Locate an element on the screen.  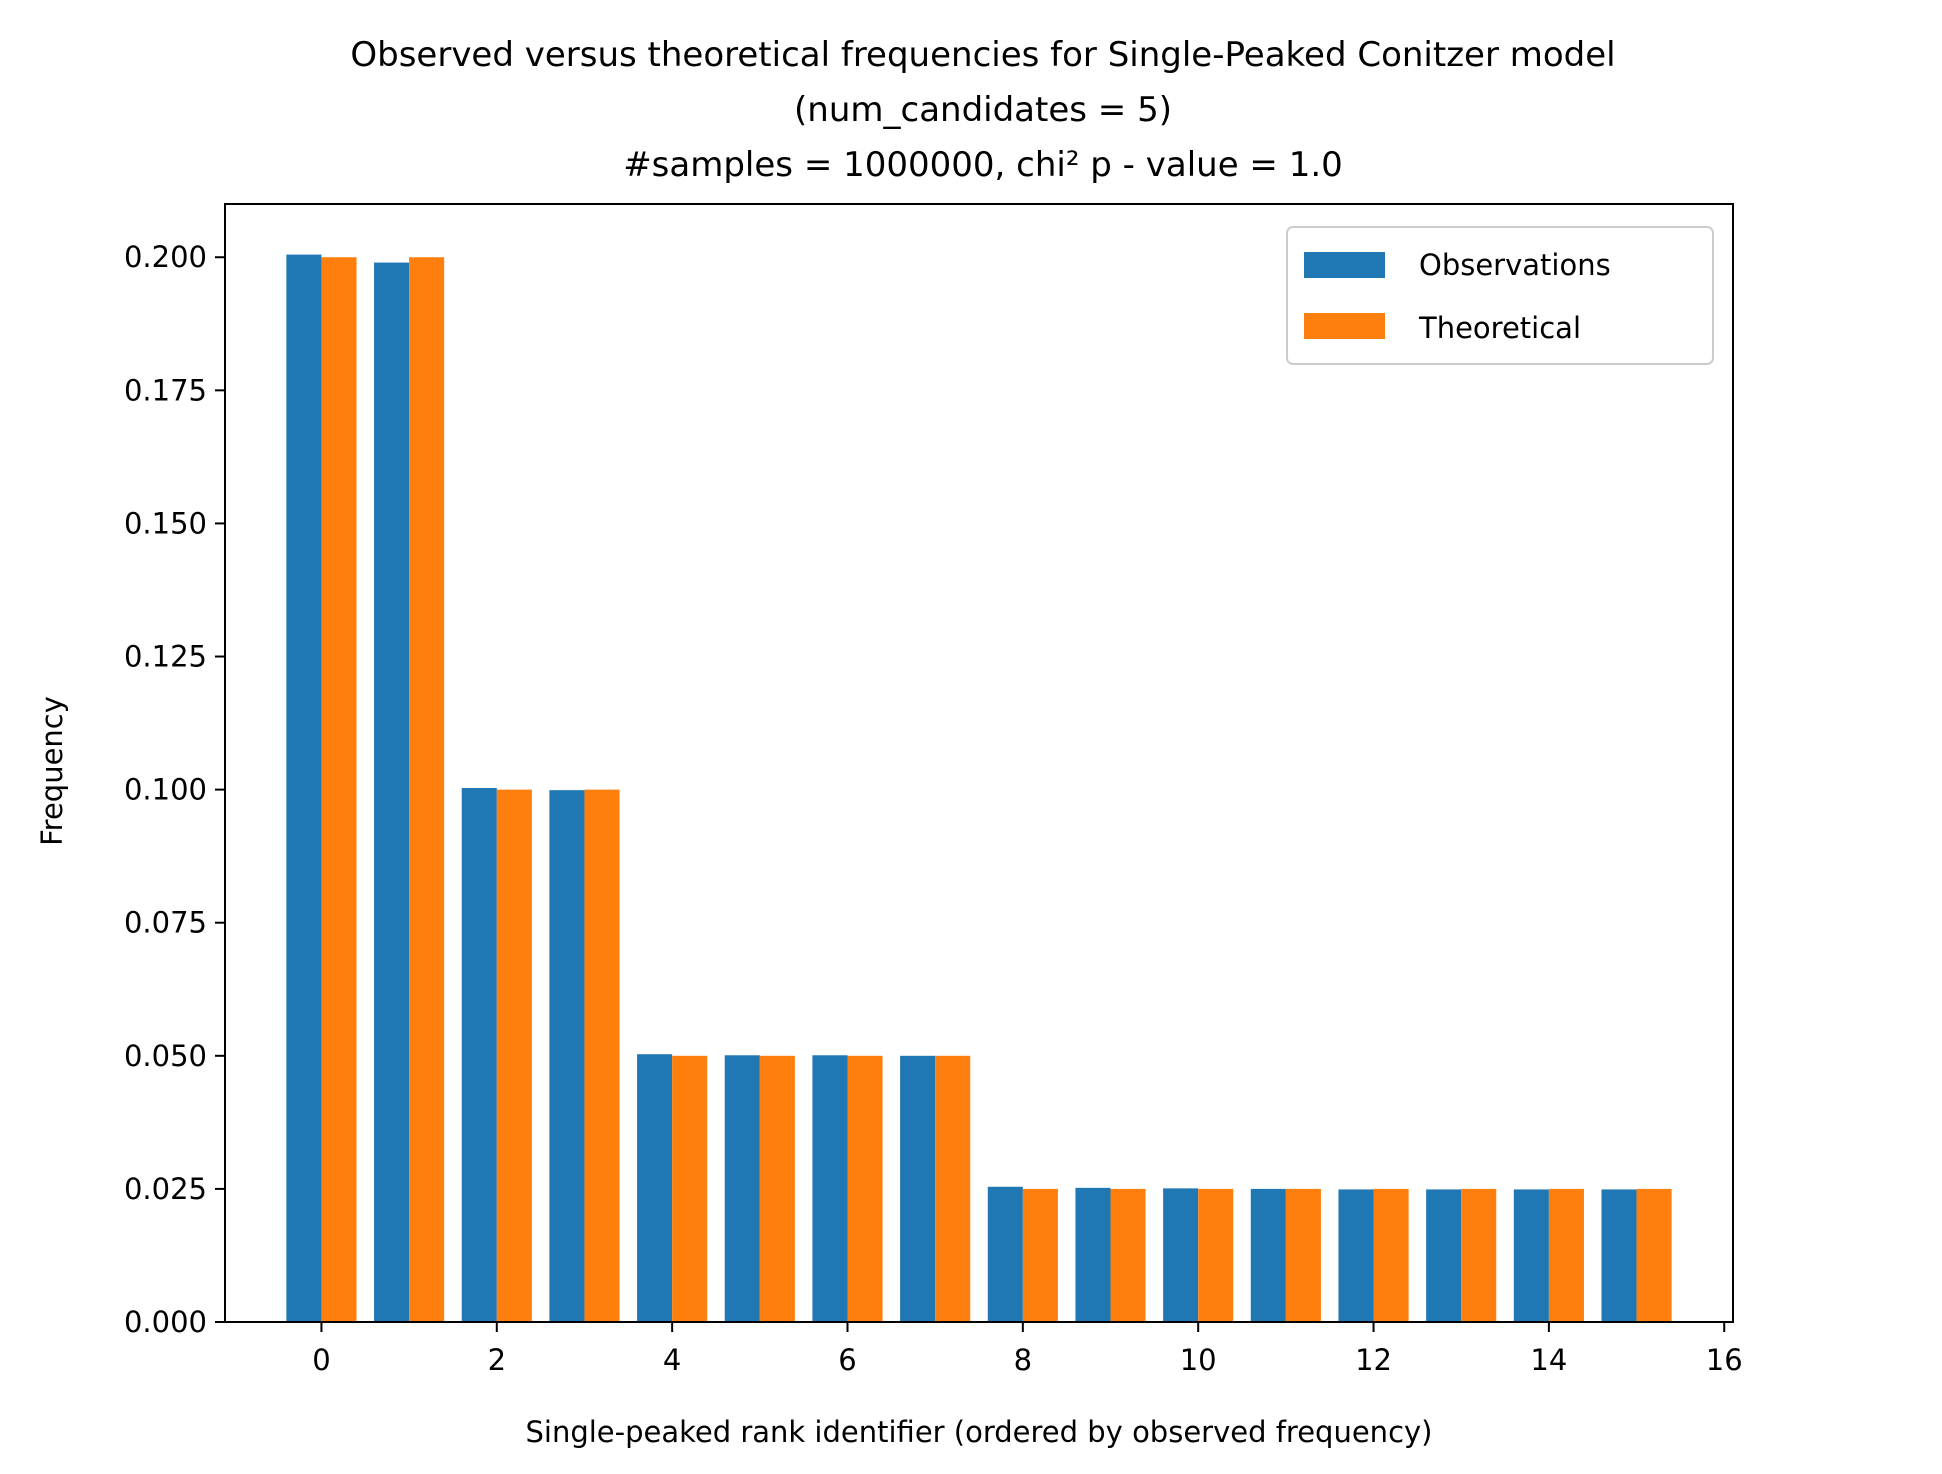
legend-swatch-theoretical is located at coordinates (1344, 326).